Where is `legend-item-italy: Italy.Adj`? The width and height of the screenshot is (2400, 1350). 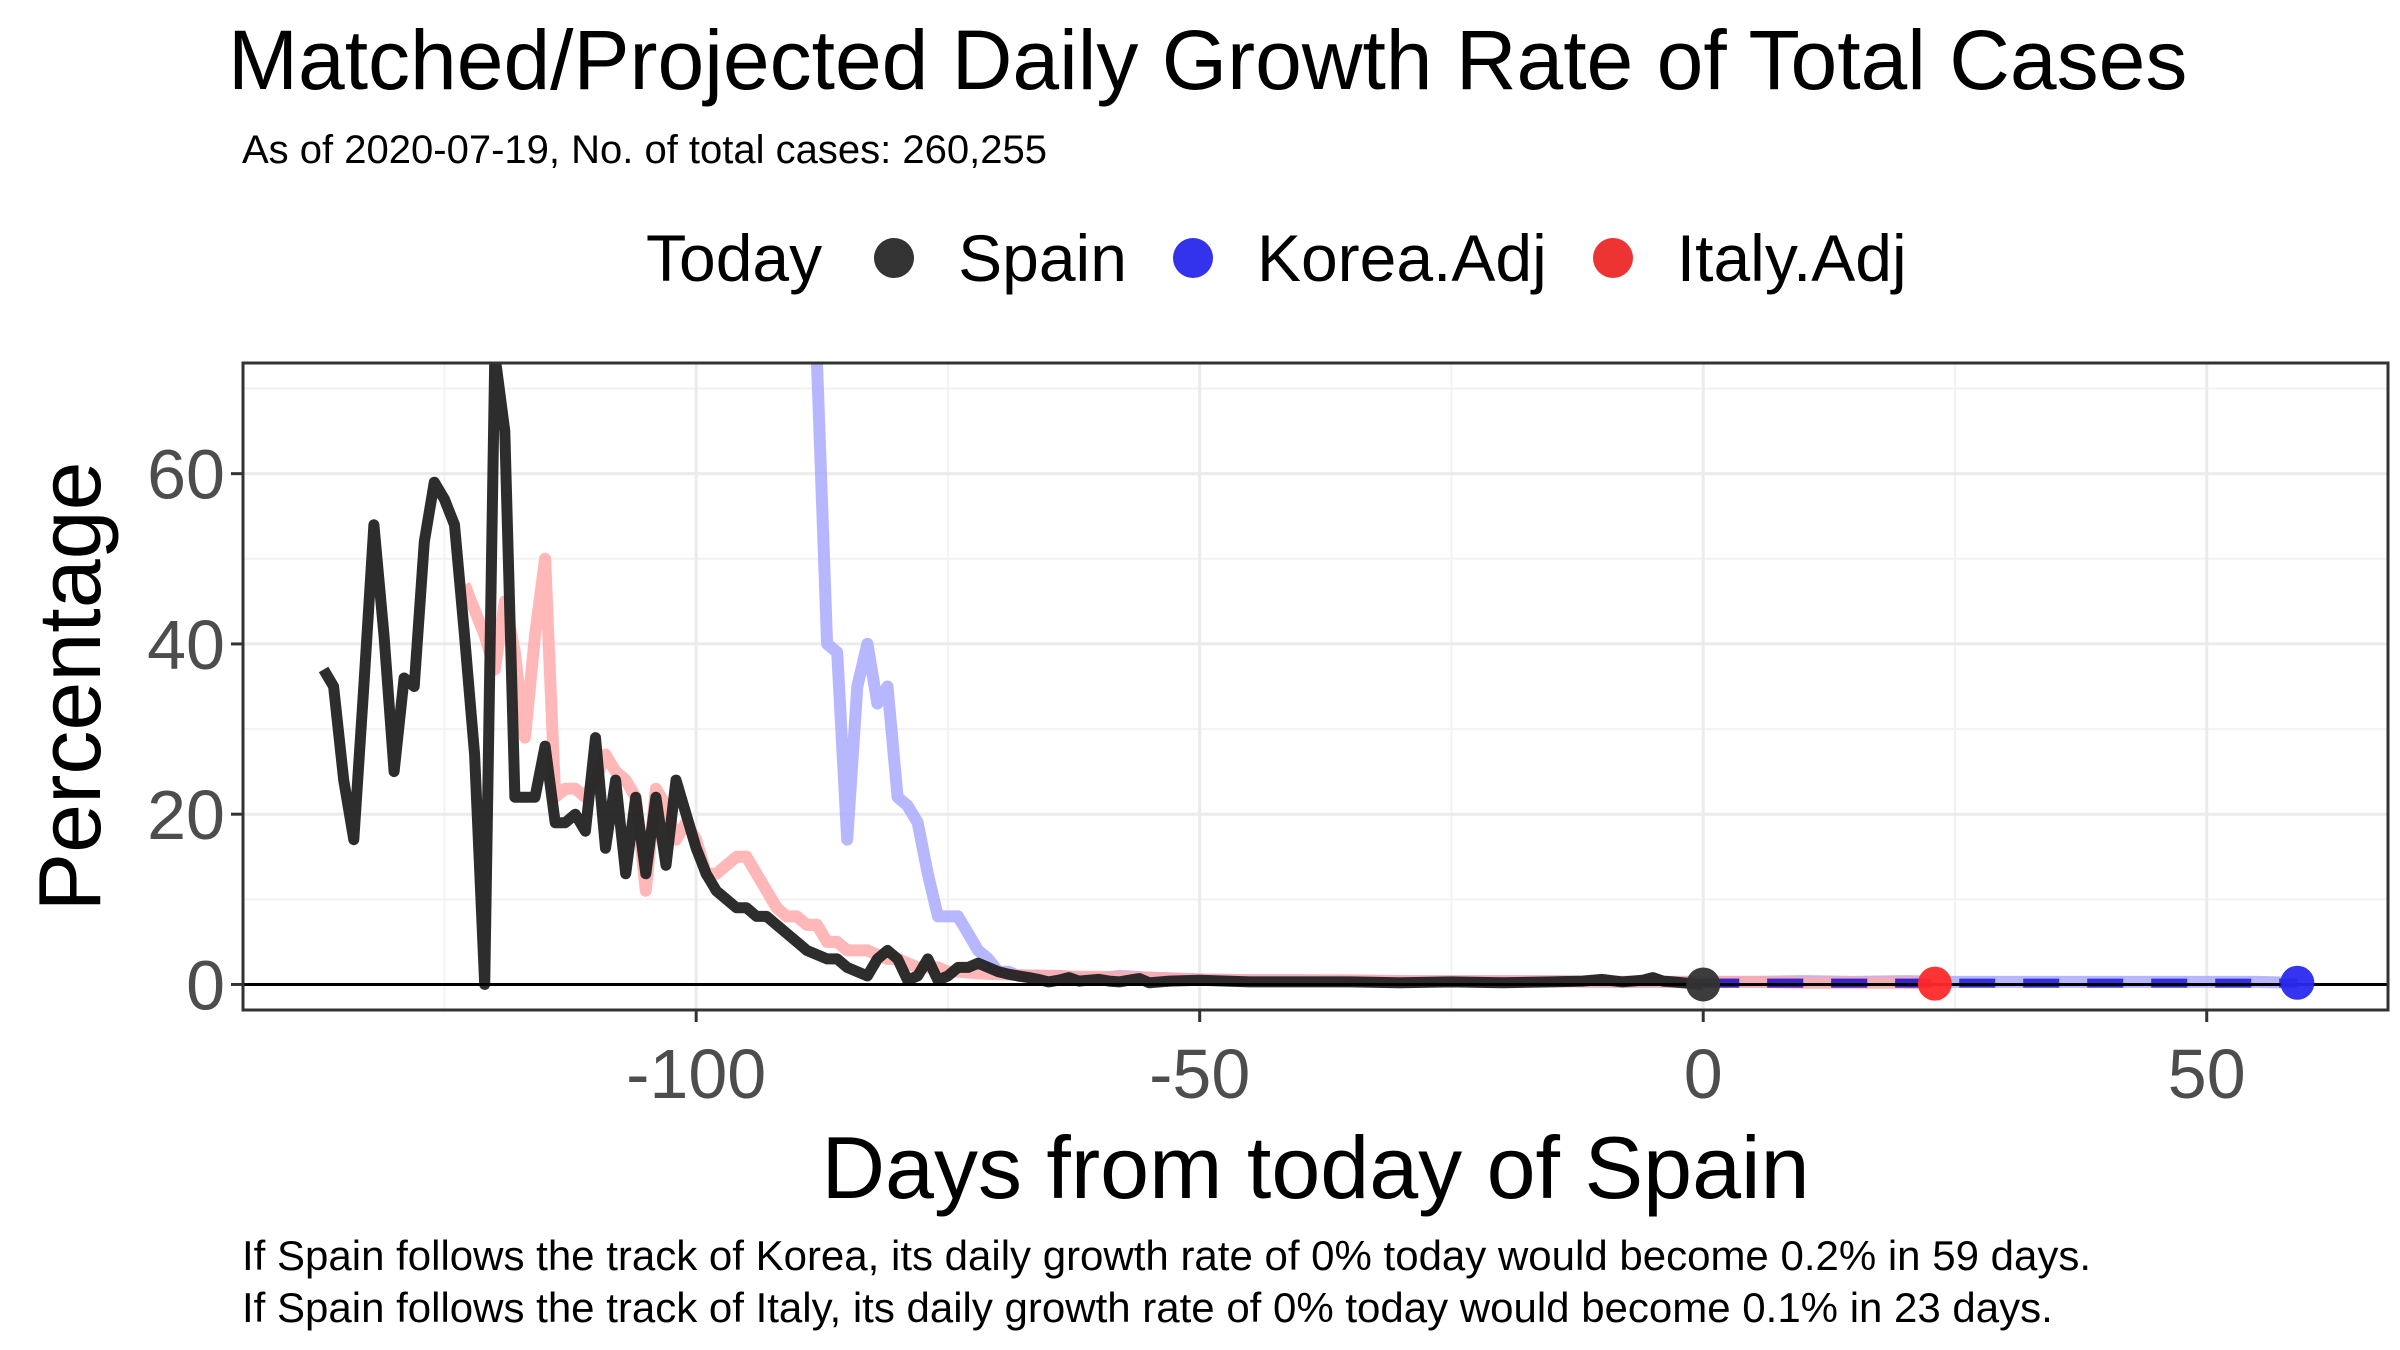
legend-item-italy: Italy.Adj is located at coordinates (1749, 258).